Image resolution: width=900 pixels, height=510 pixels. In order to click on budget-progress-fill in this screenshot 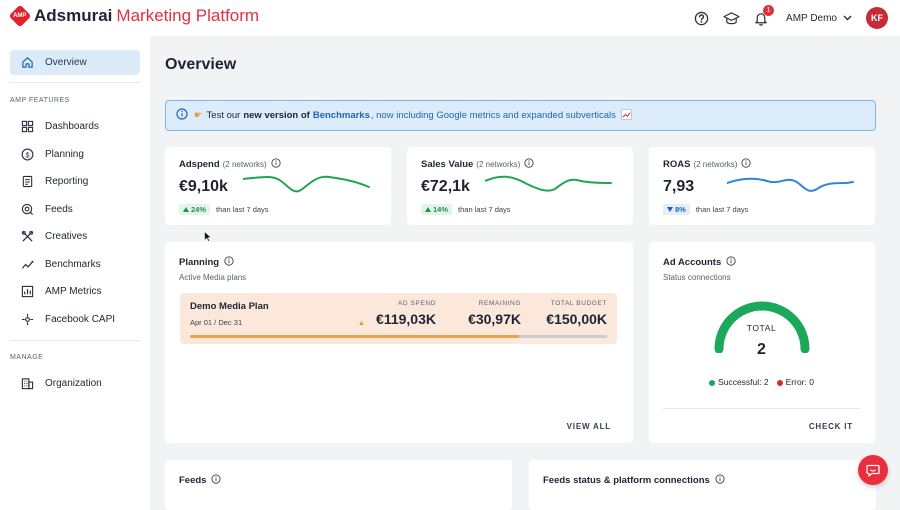, I will do `click(355, 336)`.